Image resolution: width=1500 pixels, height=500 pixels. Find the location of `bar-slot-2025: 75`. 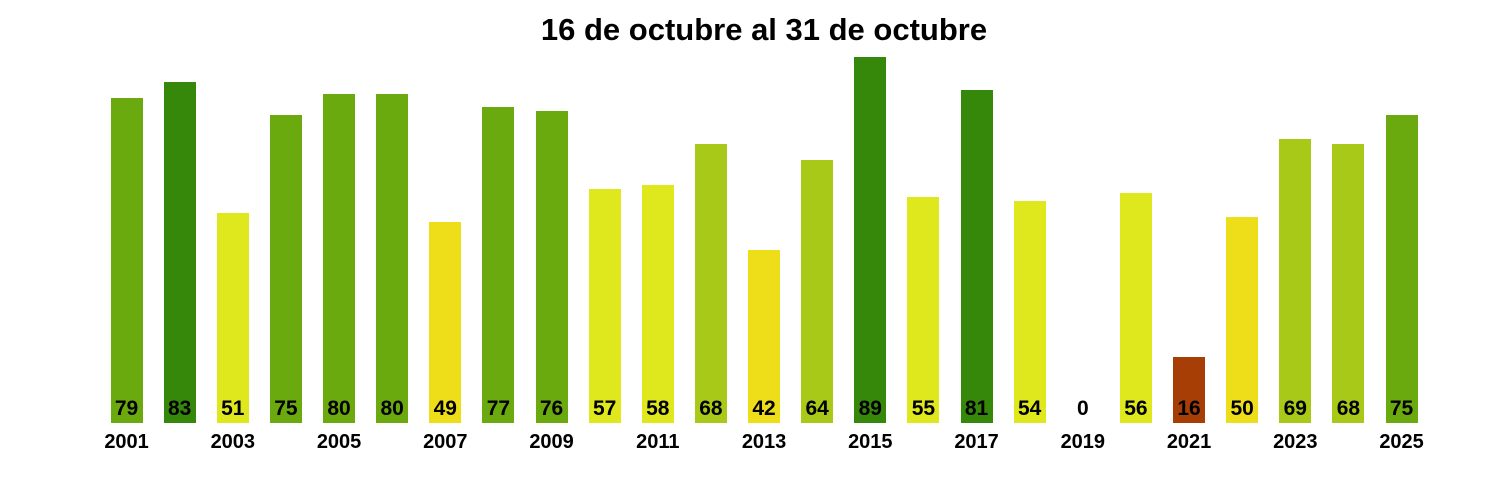

bar-slot-2025: 75 is located at coordinates (1401, 240).